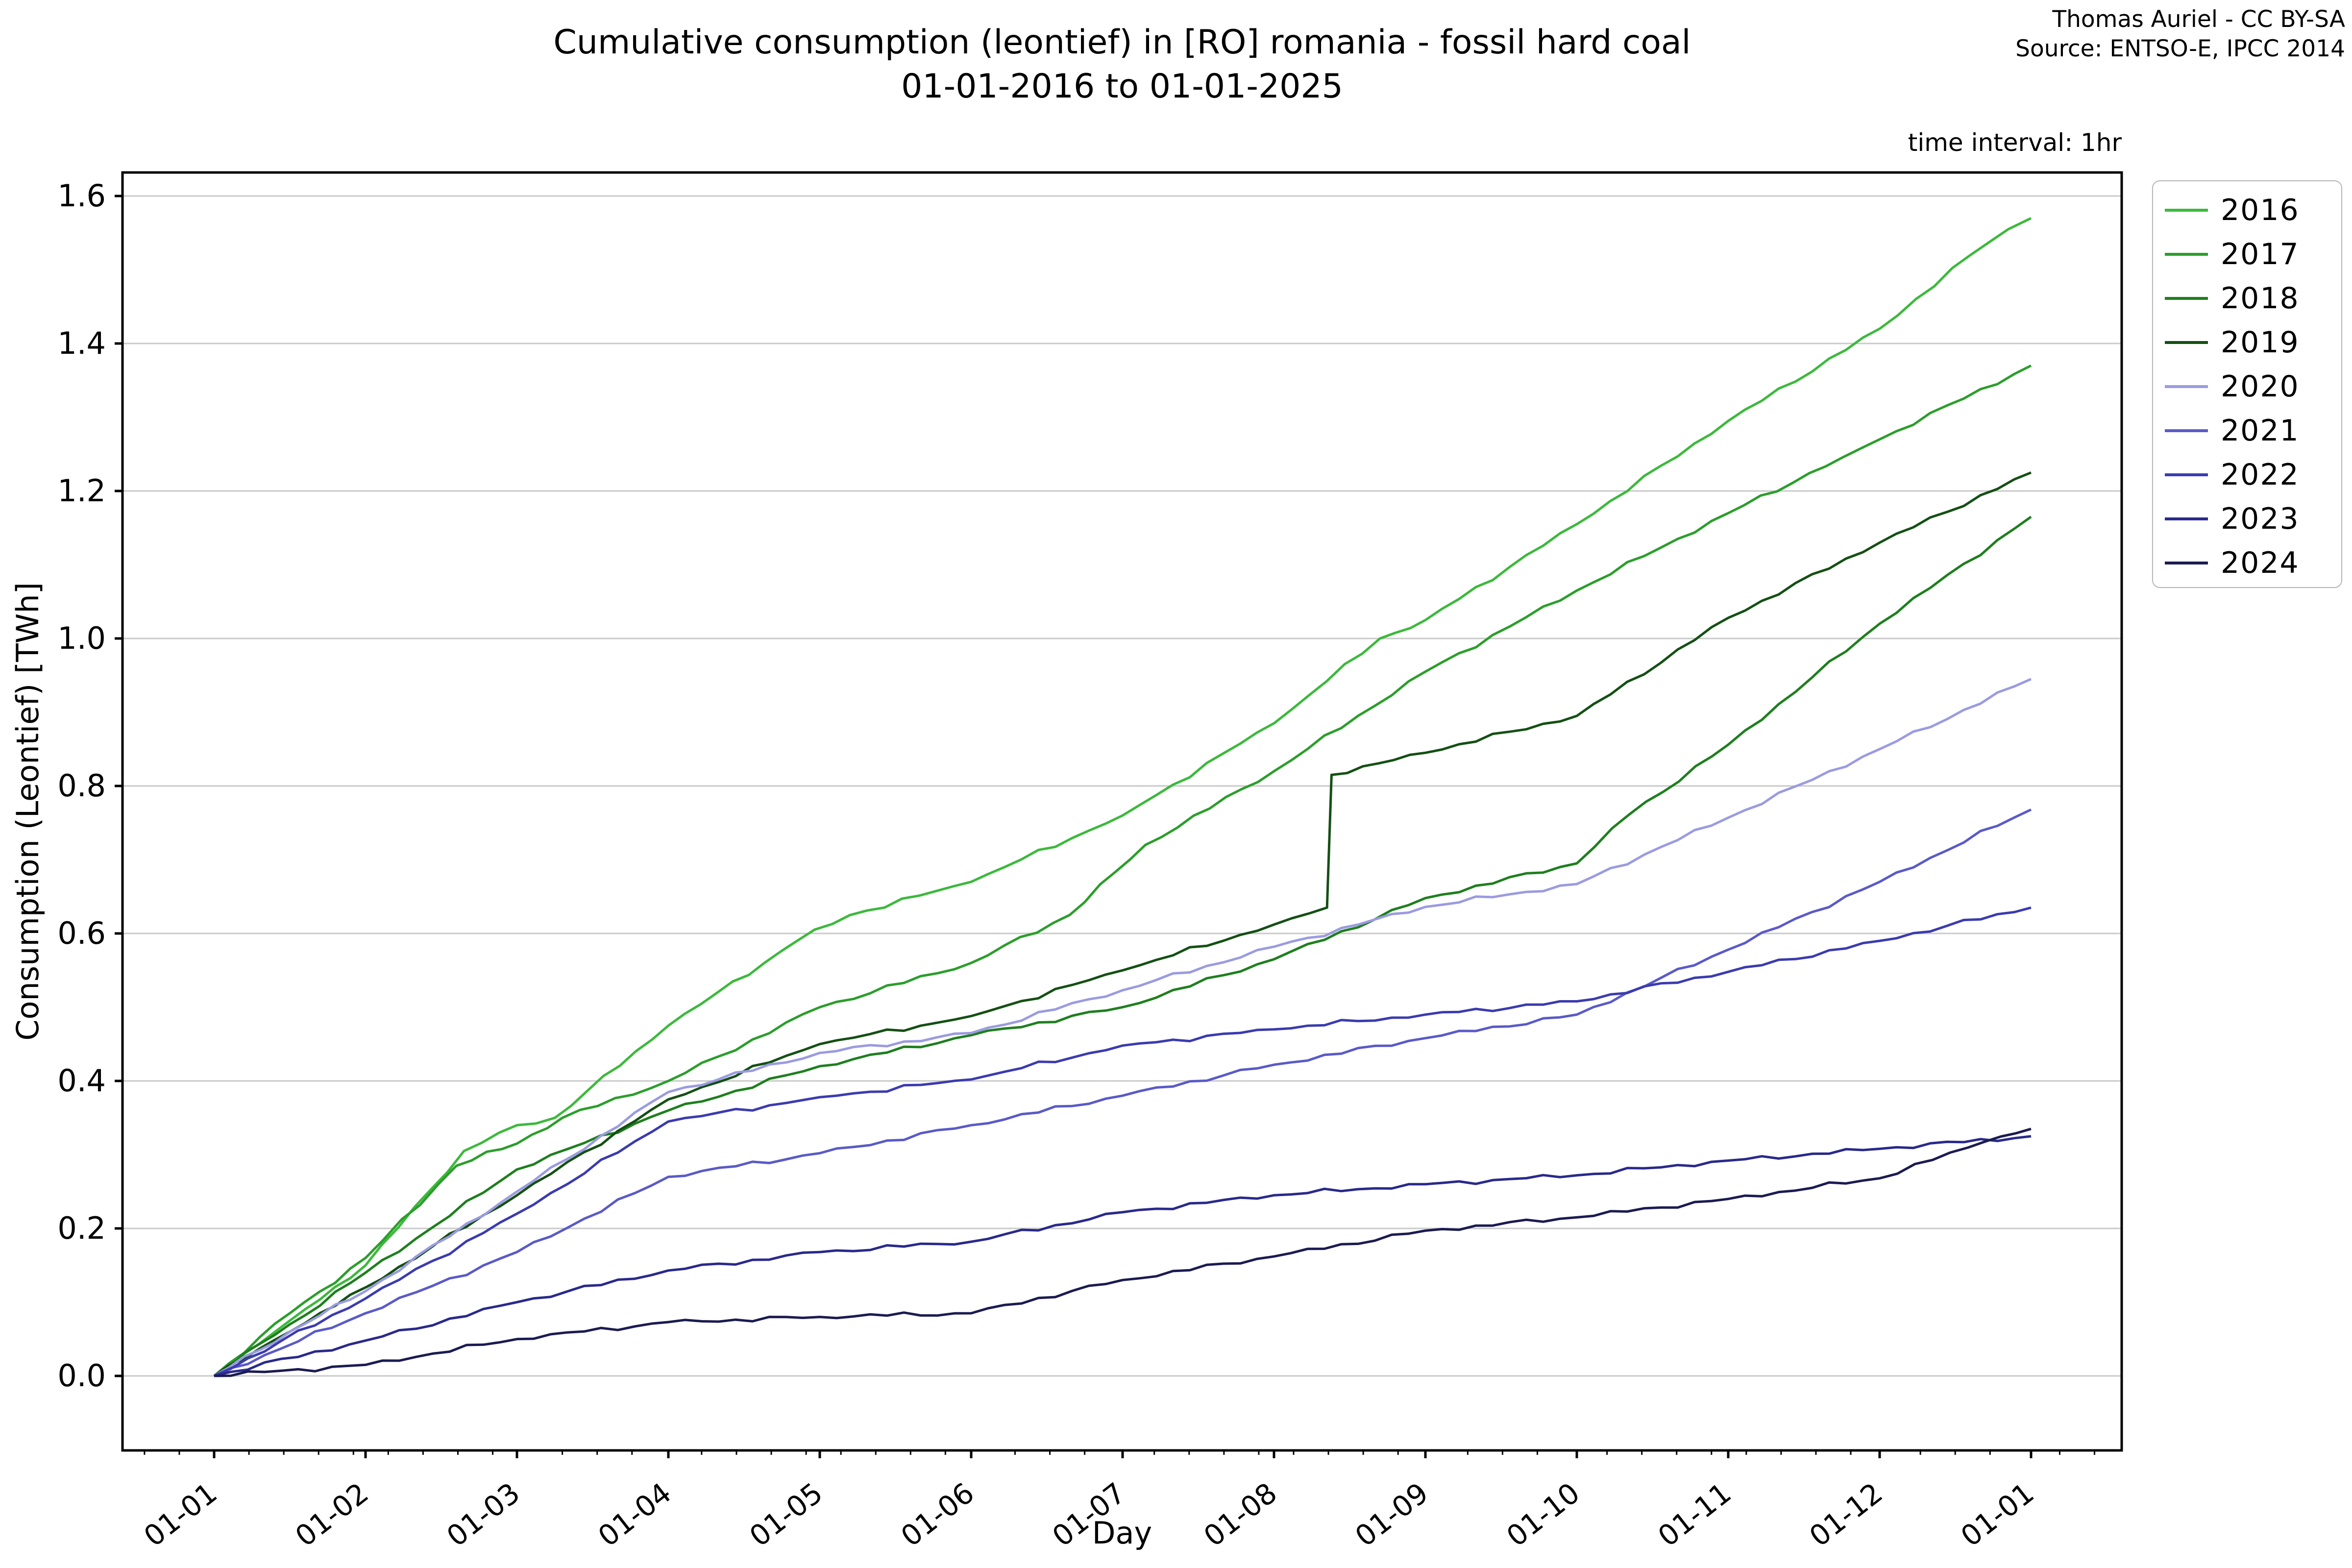 This screenshot has height=1568, width=2352. I want to click on legend-item-2021: 2021, so click(2253, 431).